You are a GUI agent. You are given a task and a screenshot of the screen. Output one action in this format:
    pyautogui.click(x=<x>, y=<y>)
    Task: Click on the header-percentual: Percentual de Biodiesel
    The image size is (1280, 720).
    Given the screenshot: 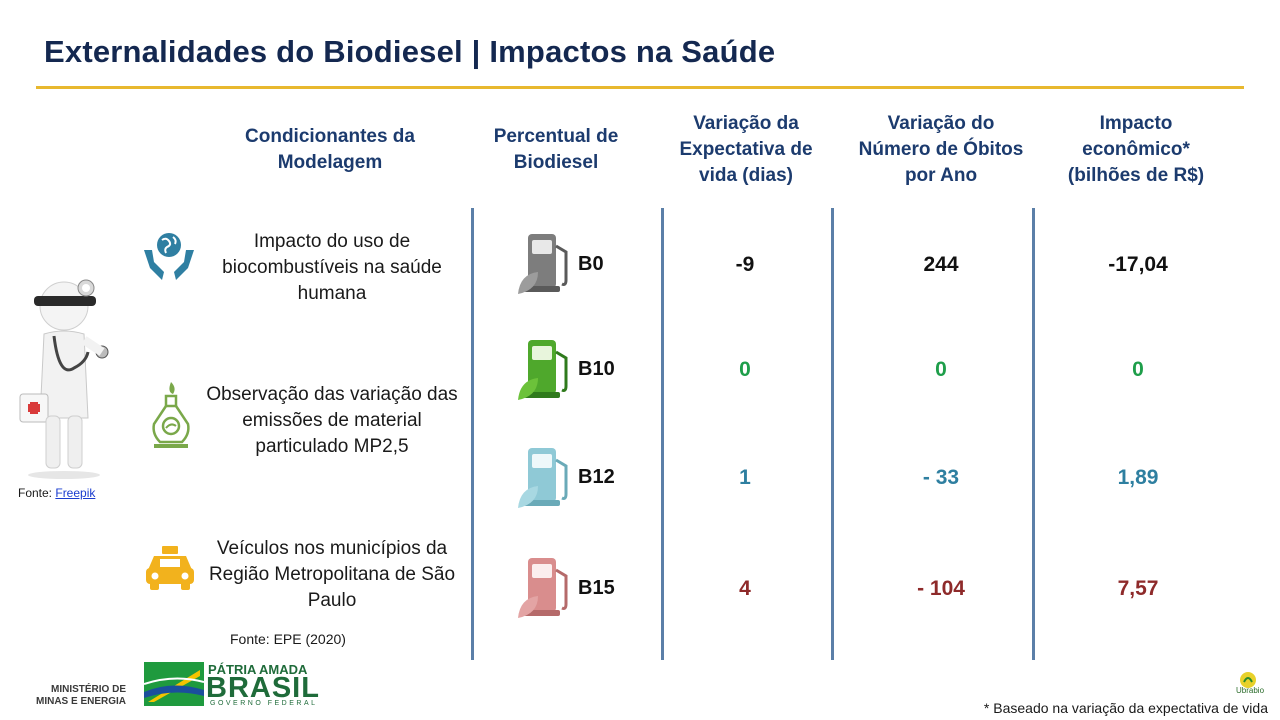 What is the action you would take?
    pyautogui.click(x=556, y=149)
    